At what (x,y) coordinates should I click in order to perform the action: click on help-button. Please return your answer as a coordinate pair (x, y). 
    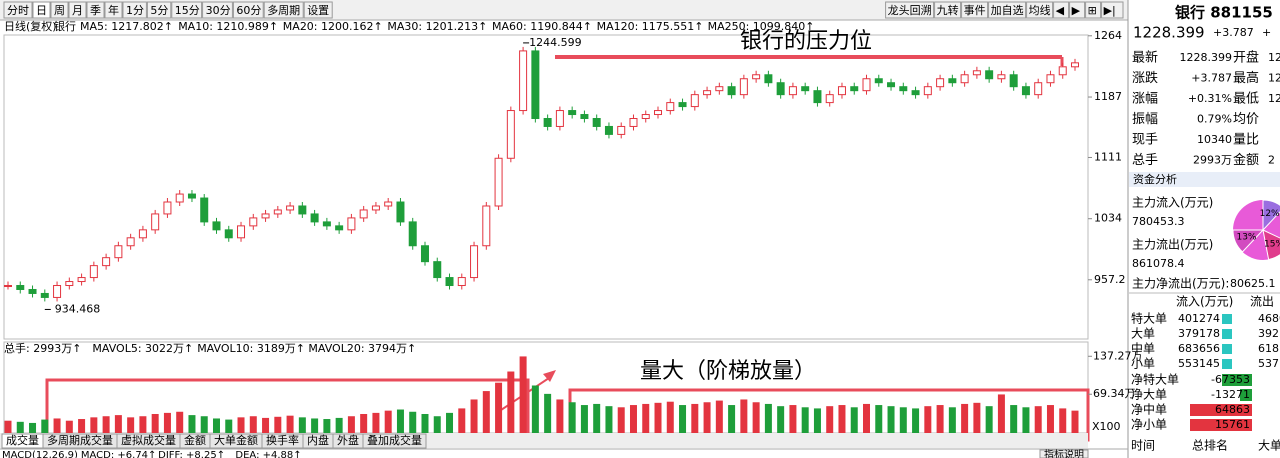
    Looking at the image, I should click on (1064, 453).